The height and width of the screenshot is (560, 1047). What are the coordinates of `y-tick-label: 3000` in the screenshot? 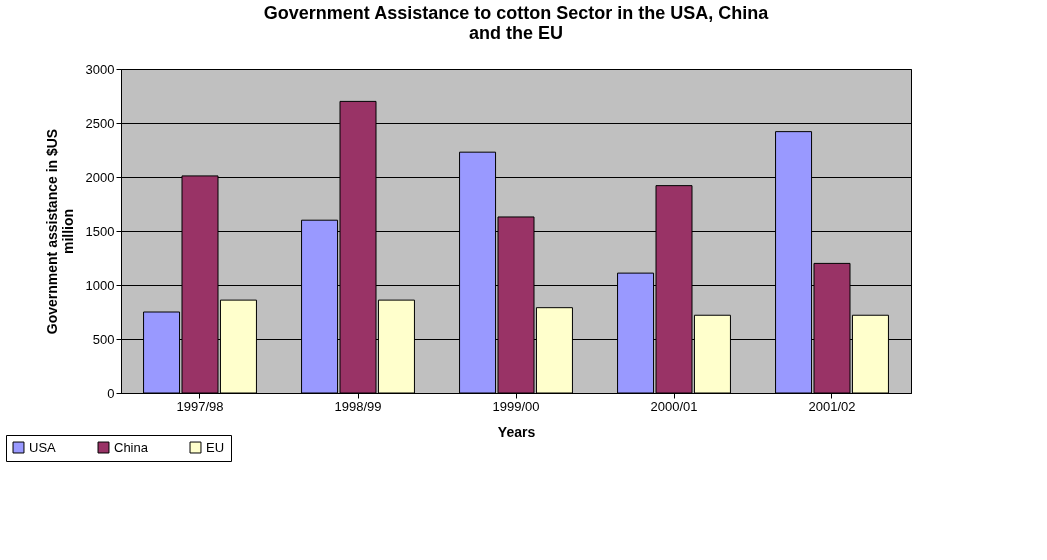 It's located at (100, 69).